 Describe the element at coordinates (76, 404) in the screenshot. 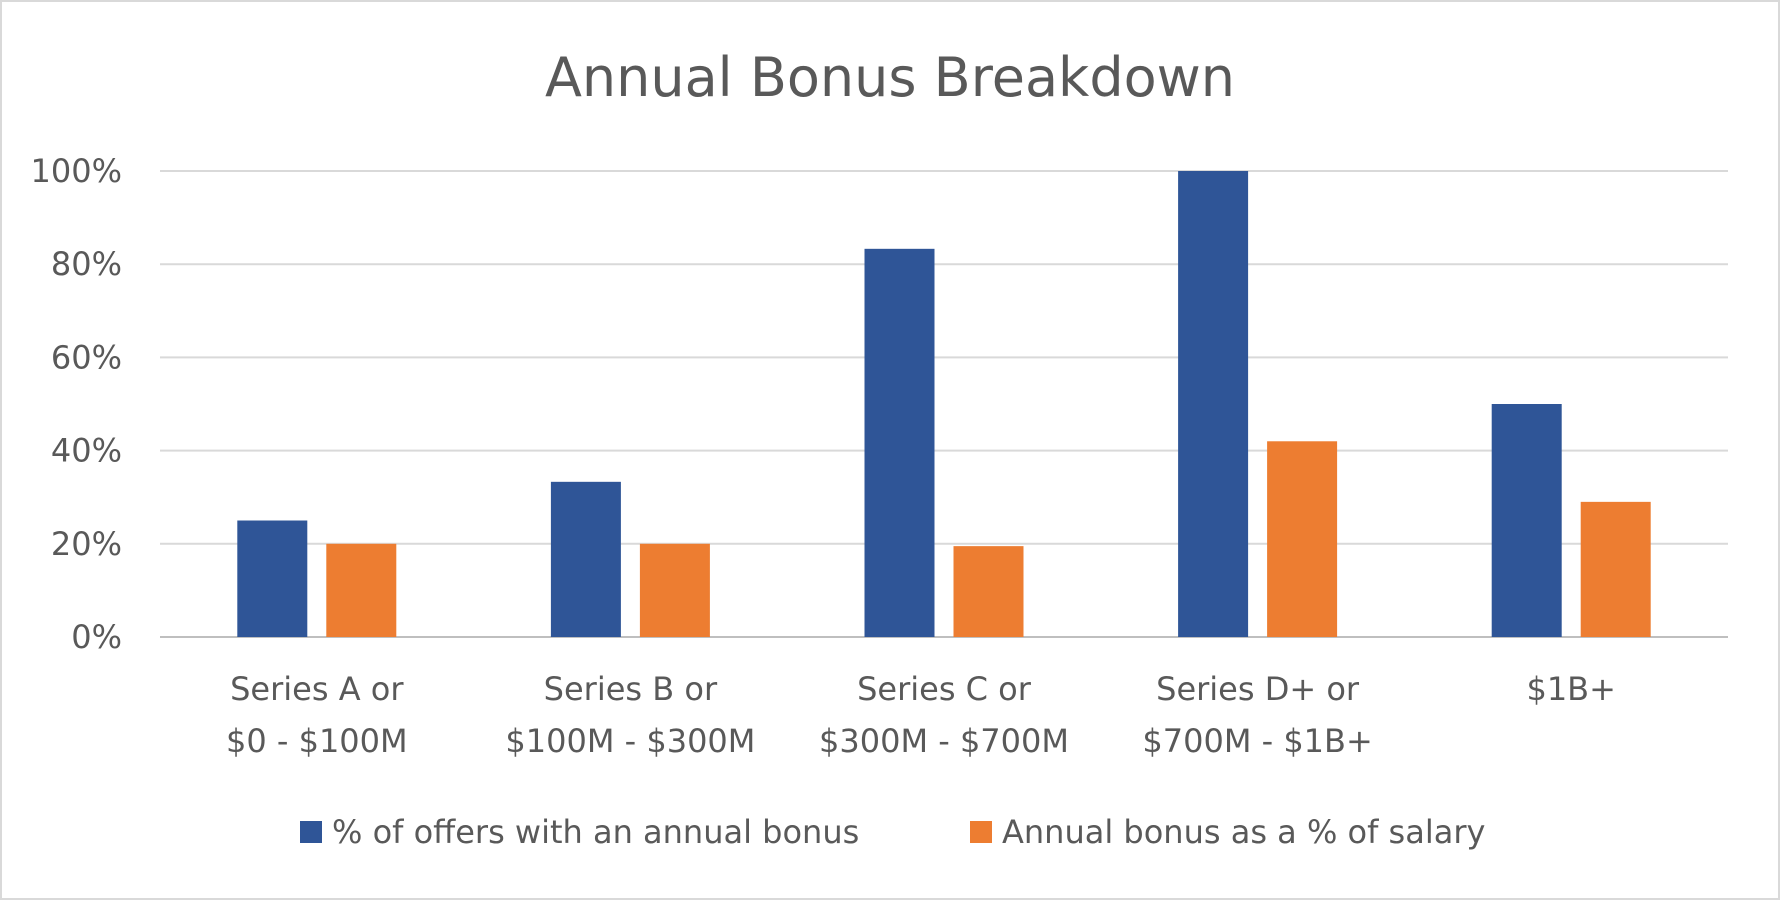

I see `y-axis-ticks: 0% 20% 40% 60% 80% 100%` at that location.